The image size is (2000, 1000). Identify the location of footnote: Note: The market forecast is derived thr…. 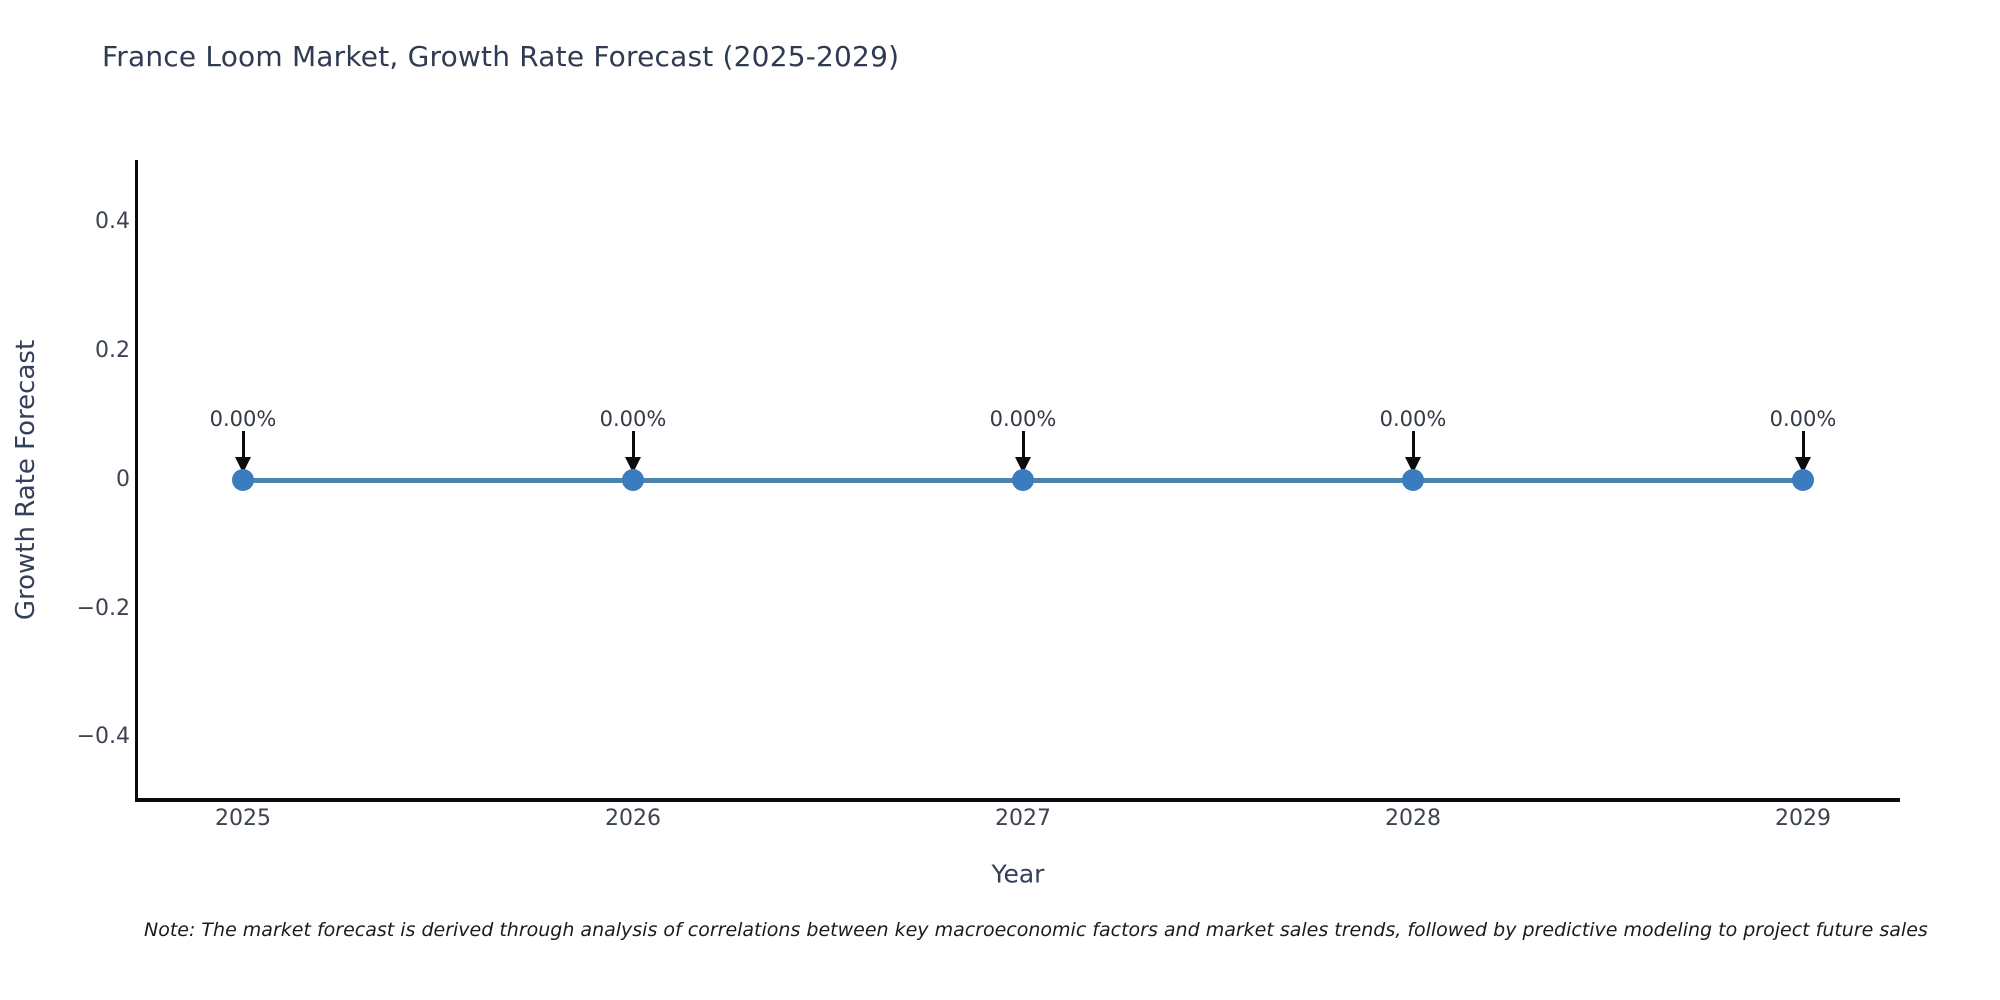
(1036, 930).